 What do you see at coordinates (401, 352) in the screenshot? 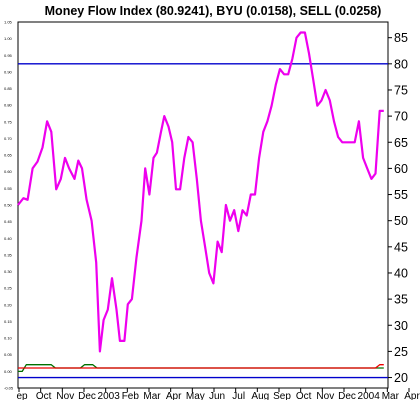
I see `right-tick-label: 25` at bounding box center [401, 352].